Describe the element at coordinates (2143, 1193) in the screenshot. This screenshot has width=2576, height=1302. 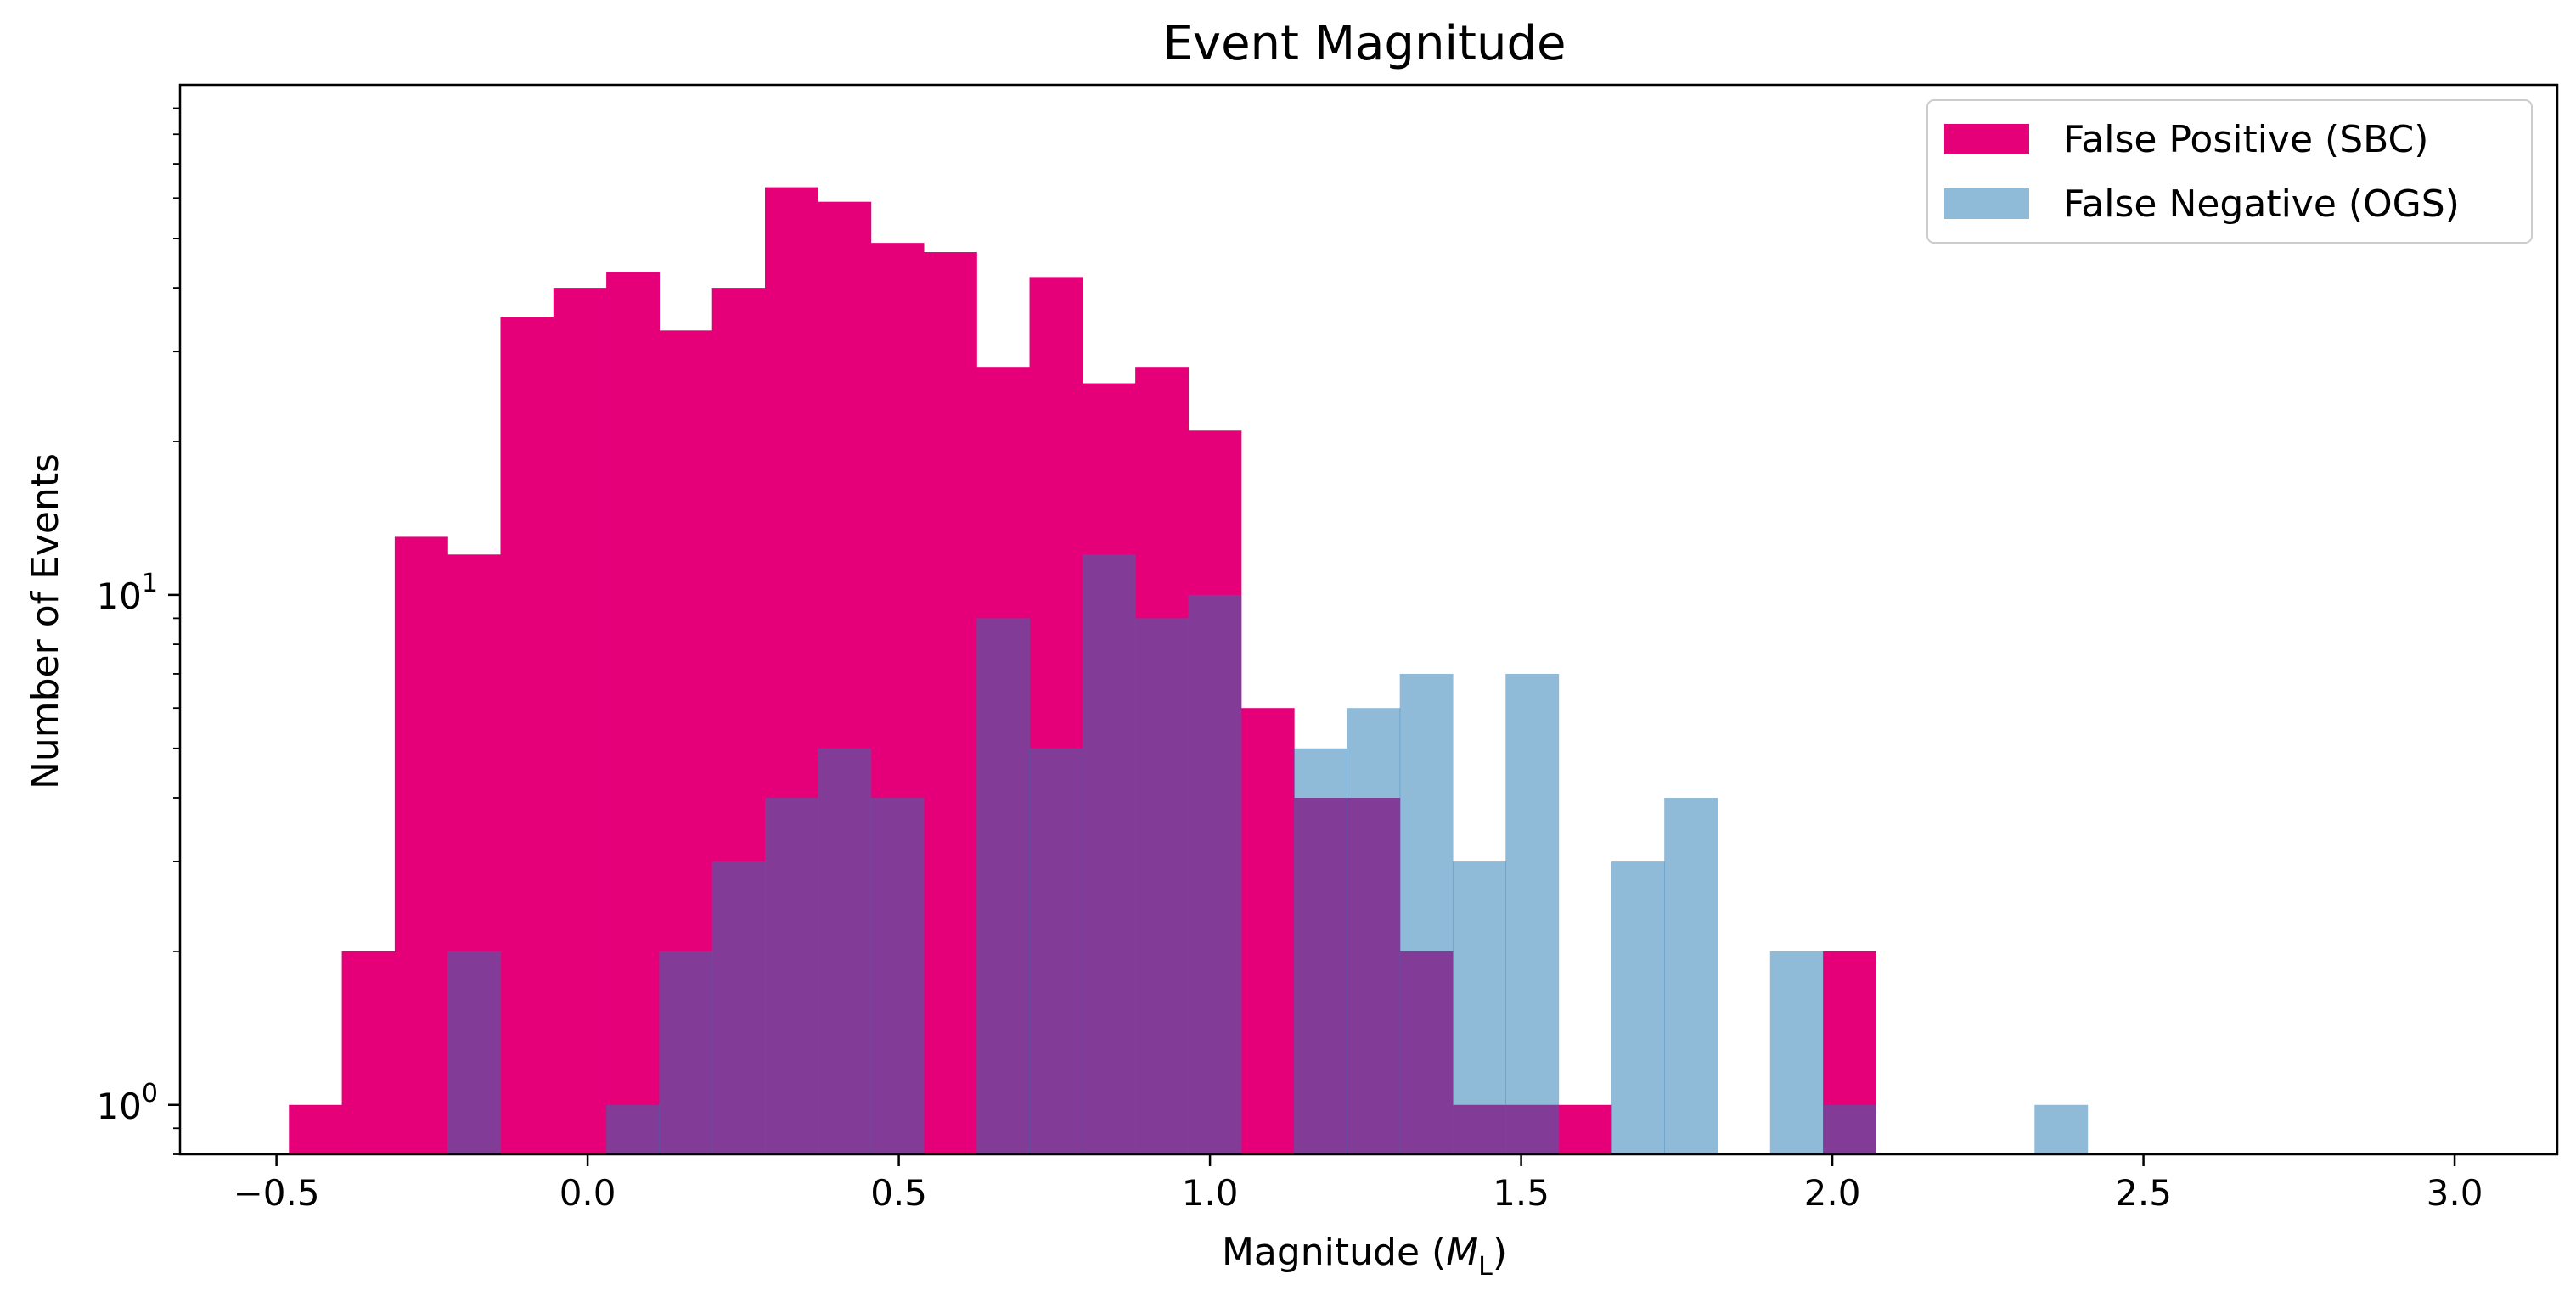
I see `x-tick-label: 2.5` at that location.